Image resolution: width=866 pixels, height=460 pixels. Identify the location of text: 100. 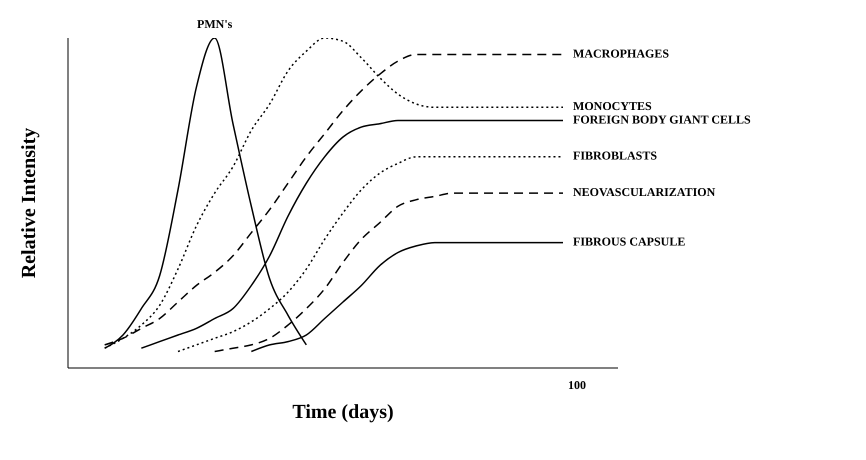
(577, 385).